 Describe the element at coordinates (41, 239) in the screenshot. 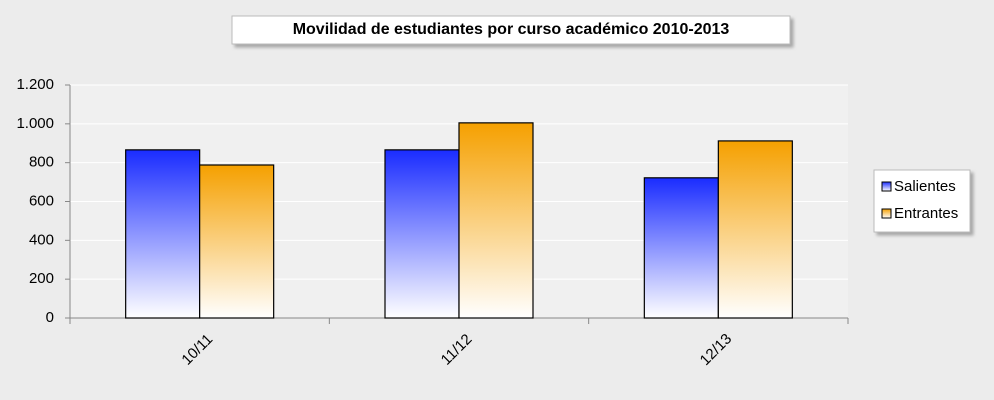

I see `y-tick-label: 400` at that location.